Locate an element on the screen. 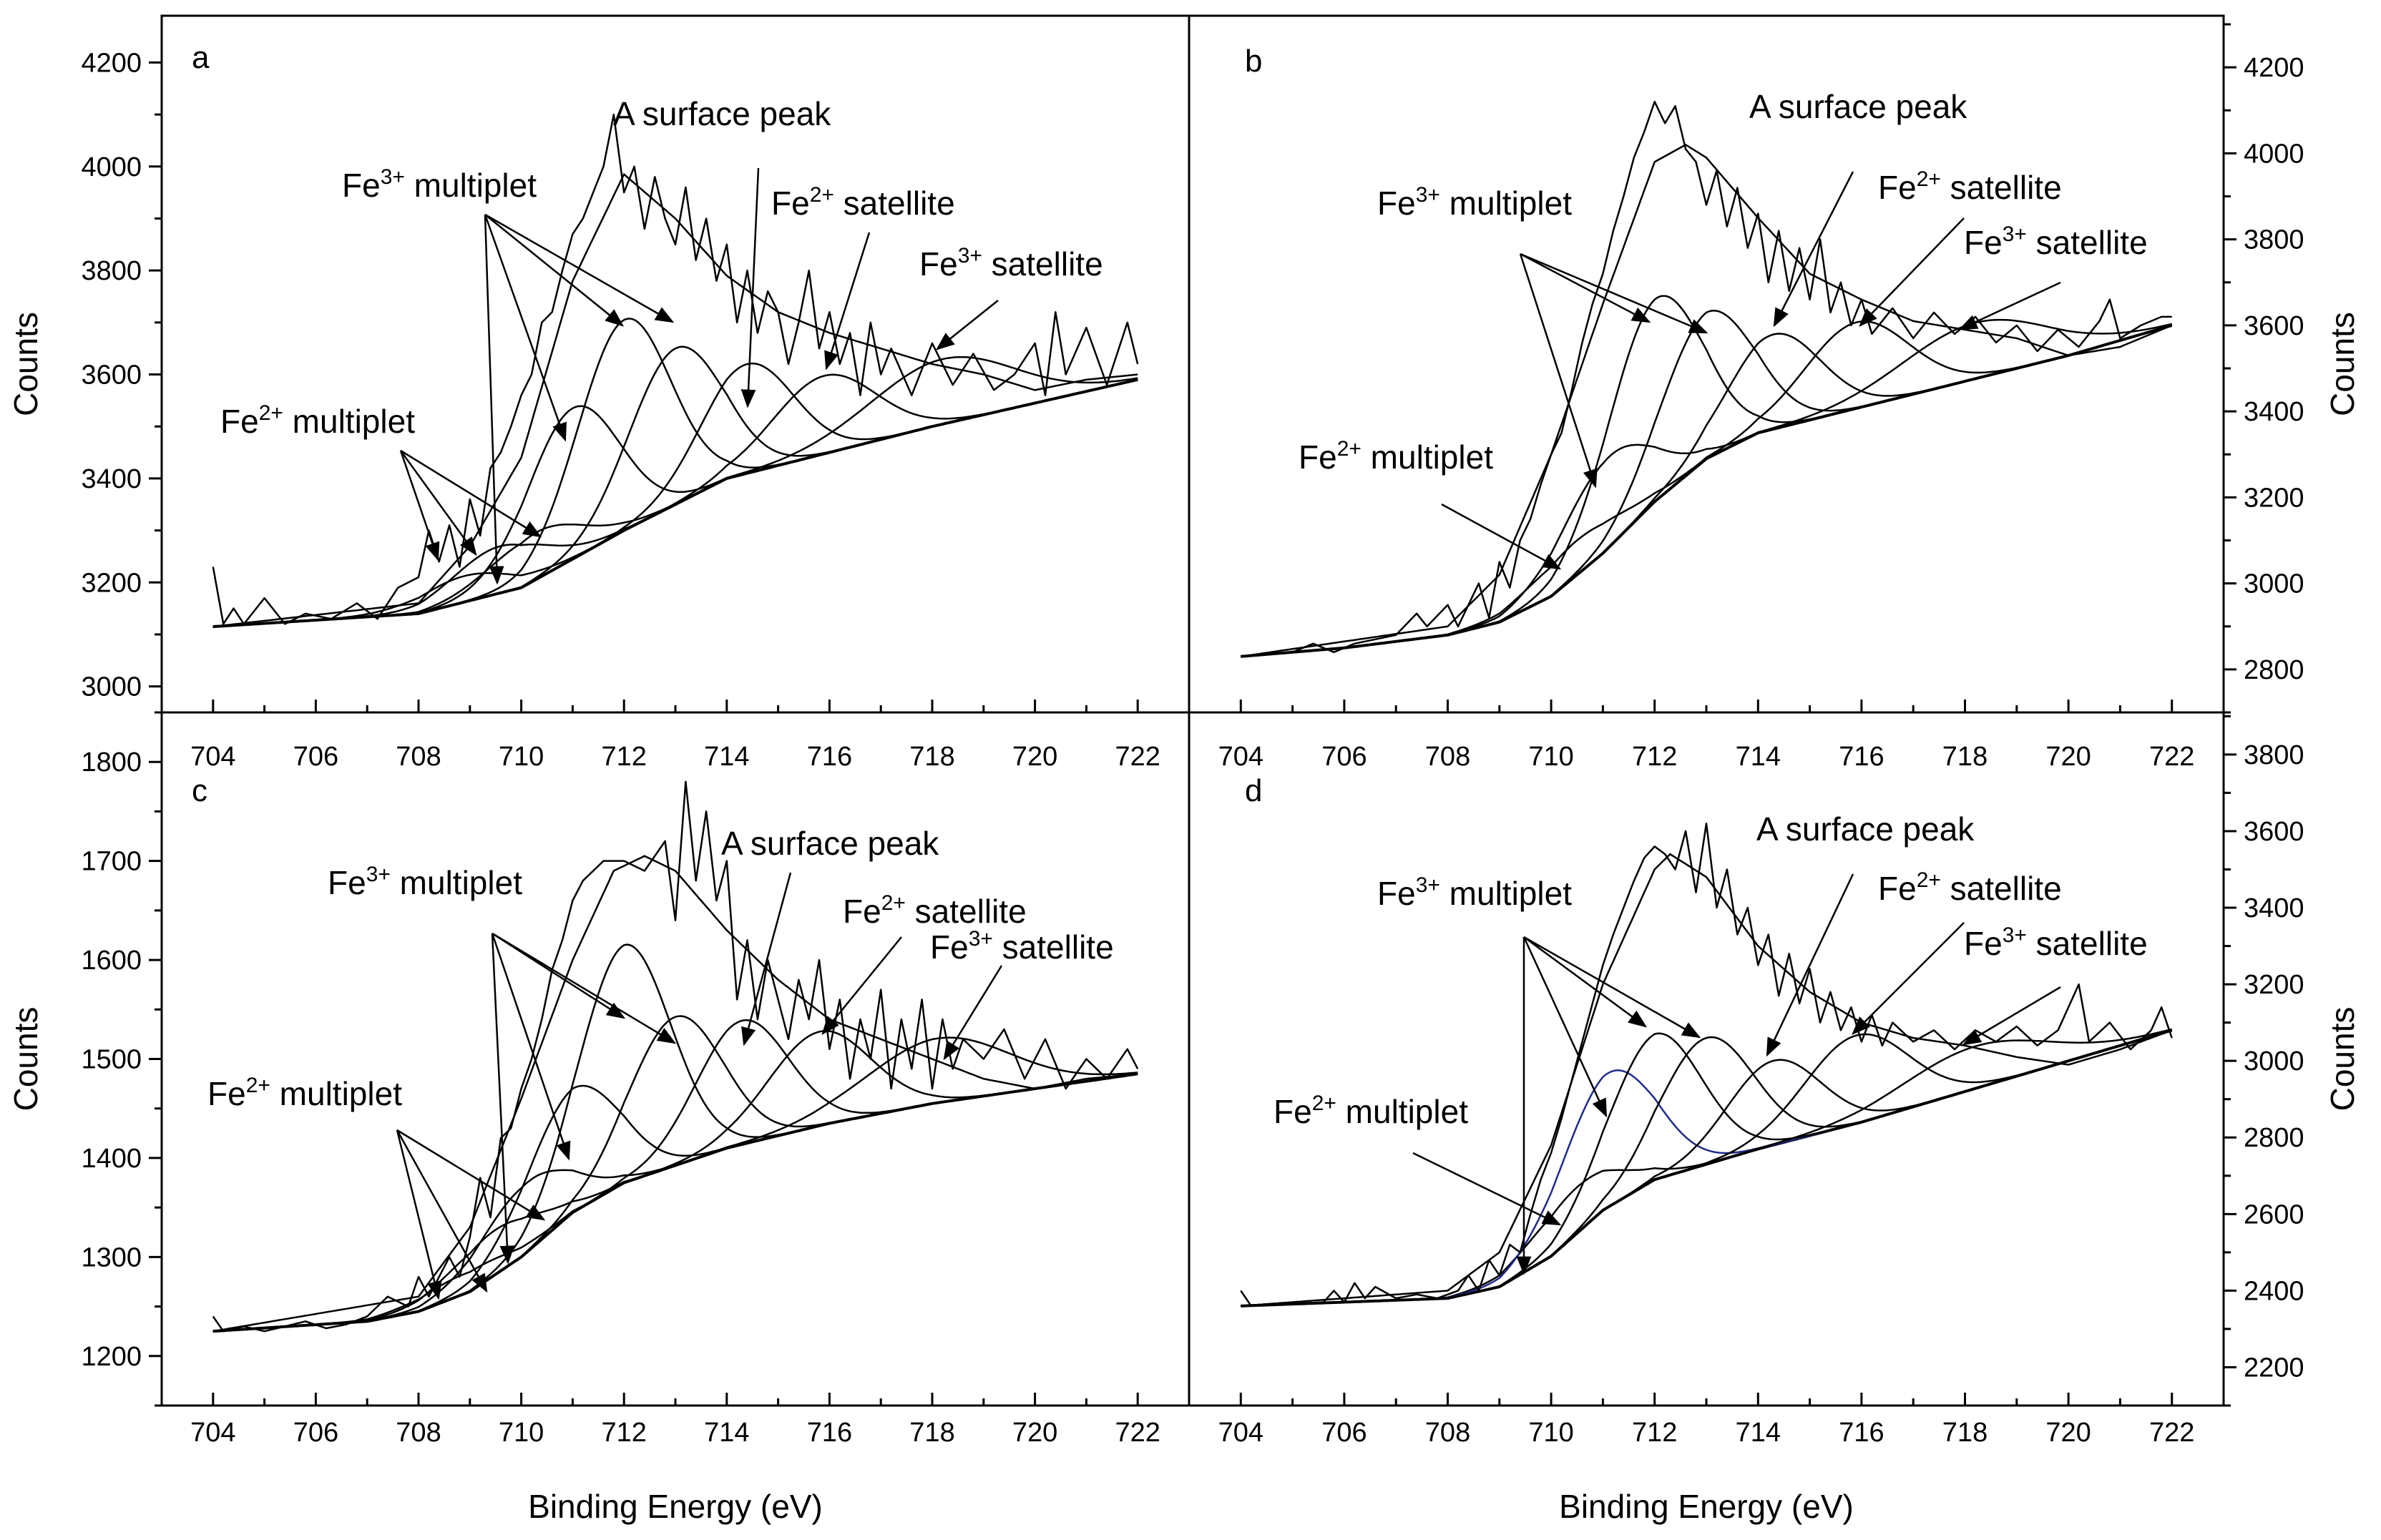 This screenshot has width=2381, height=1540. y-tick-label: 1200 is located at coordinates (111, 1357).